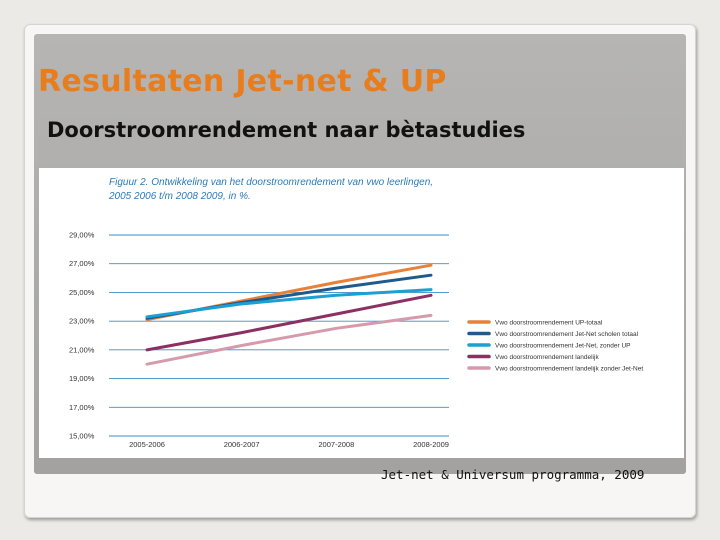 The height and width of the screenshot is (540, 720). Describe the element at coordinates (431, 444) in the screenshot. I see `x-tick-label: 2008-2009` at that location.